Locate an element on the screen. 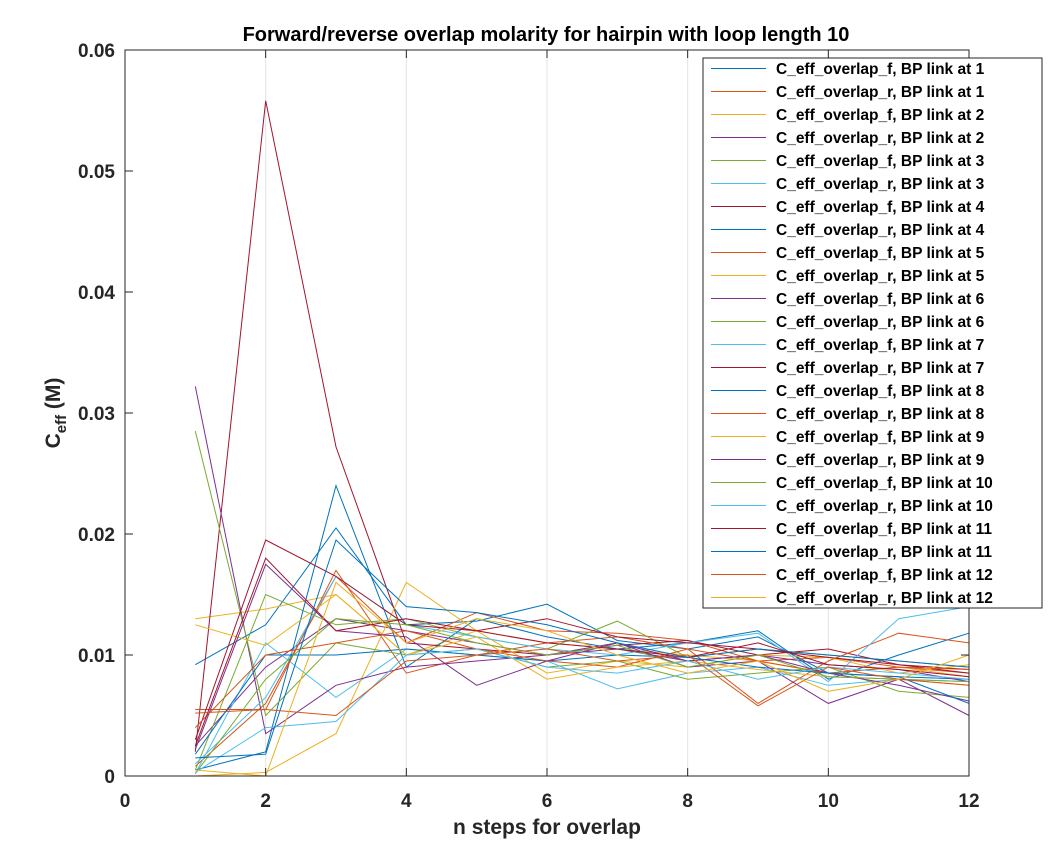 This screenshot has width=1060, height=856. x-tick-label: 10 is located at coordinates (828, 801).